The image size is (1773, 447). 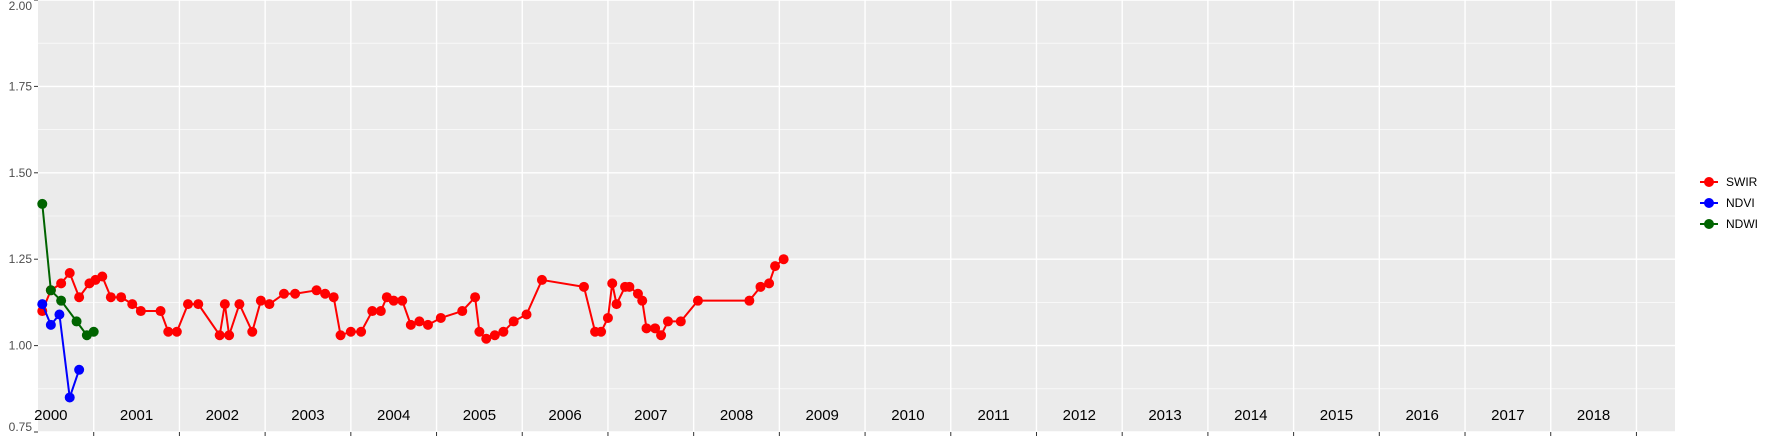 I want to click on year-label: 2016, so click(x=1421, y=415).